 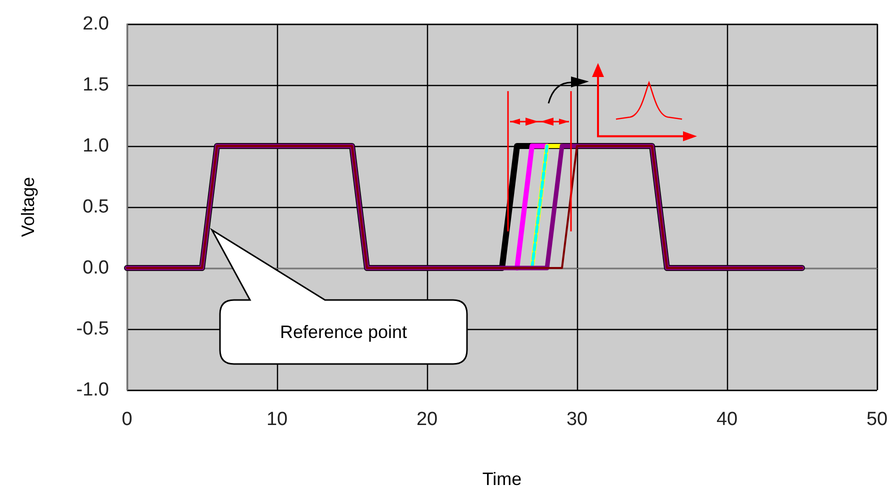 I want to click on annotation: Reference point, so click(x=344, y=332).